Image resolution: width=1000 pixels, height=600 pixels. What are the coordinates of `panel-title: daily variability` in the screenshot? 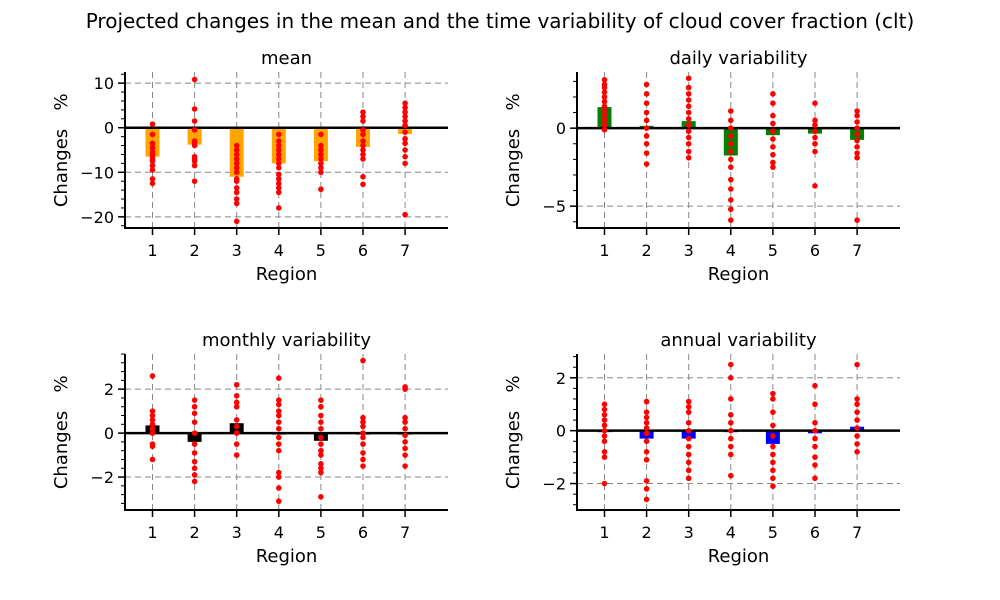 It's located at (738, 58).